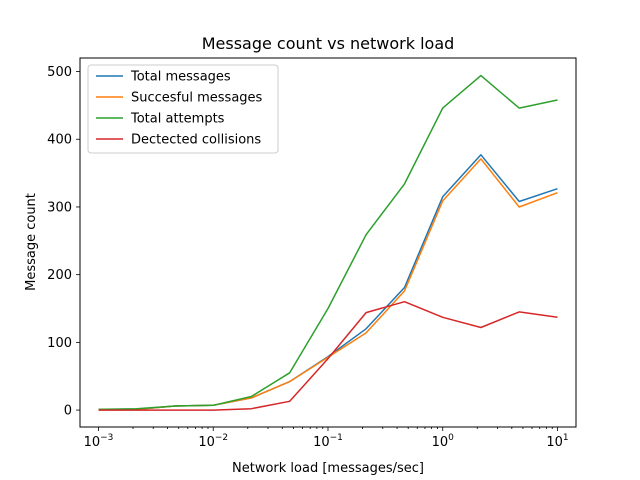  Describe the element at coordinates (443, 441) in the screenshot. I see `x-tick-label: 10⁰` at that location.